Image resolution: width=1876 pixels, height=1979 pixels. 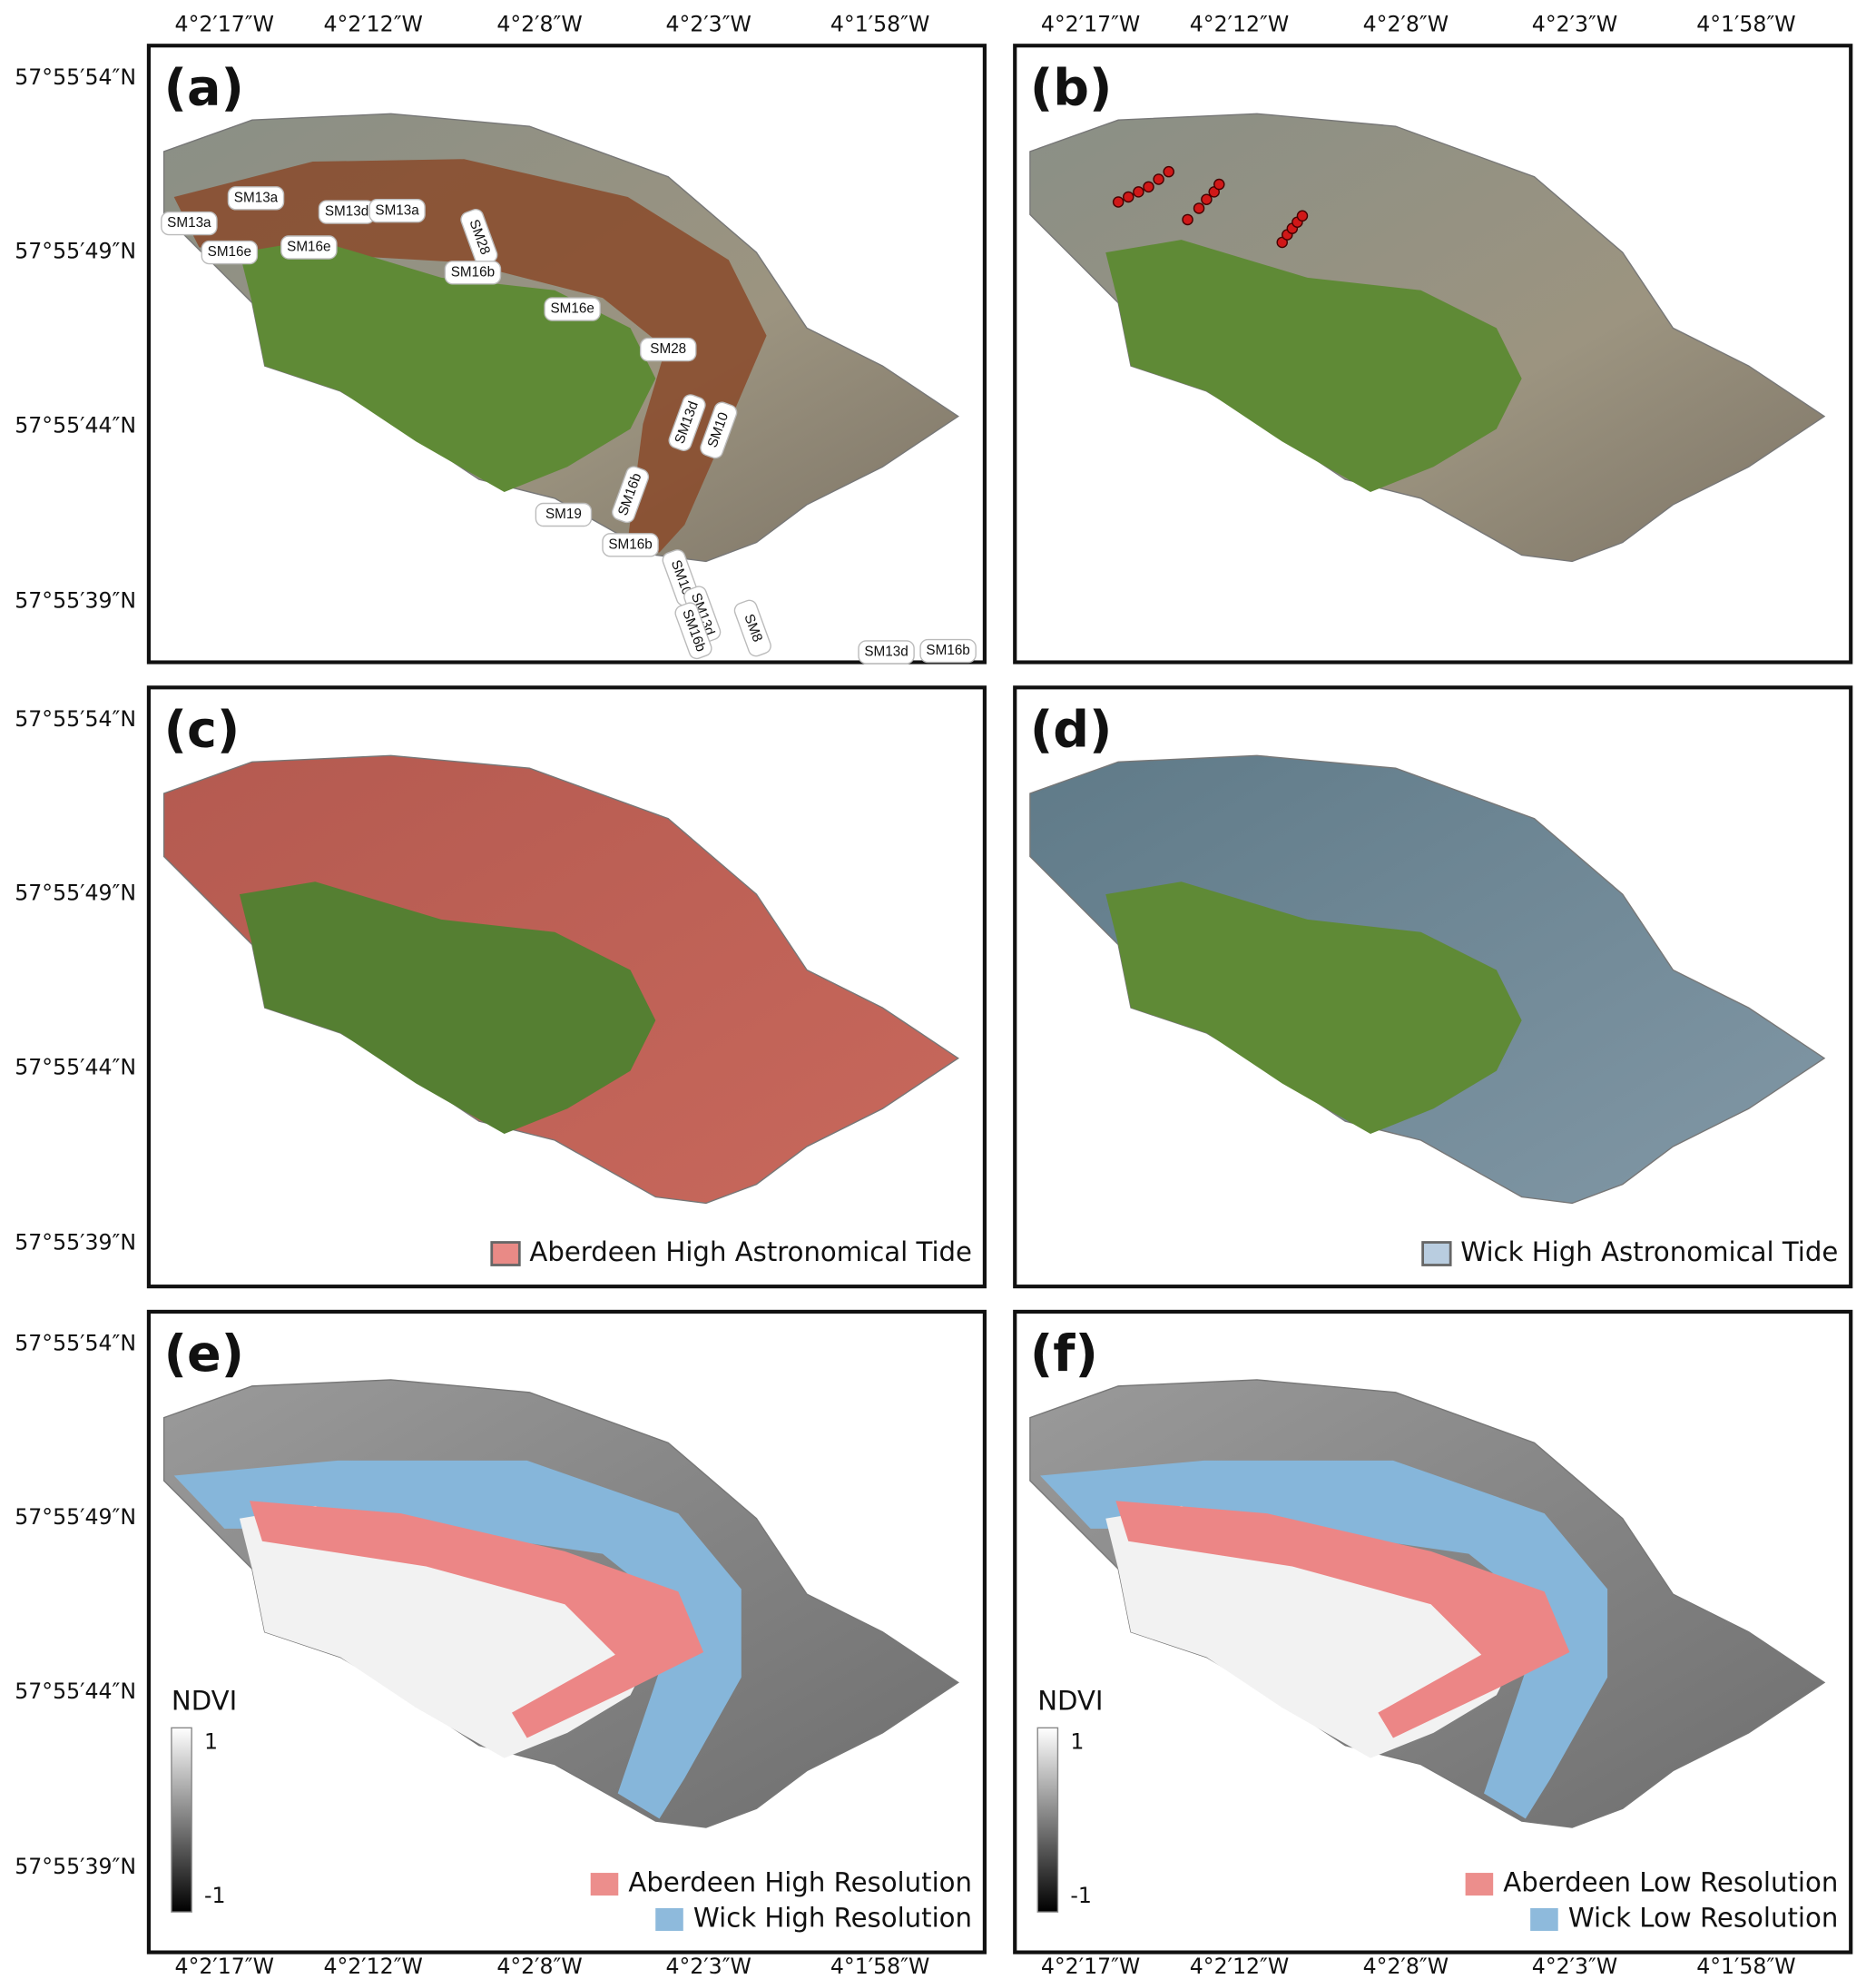 I want to click on map-panel: (d) Wick High Astronomical Tide, so click(x=1433, y=987).